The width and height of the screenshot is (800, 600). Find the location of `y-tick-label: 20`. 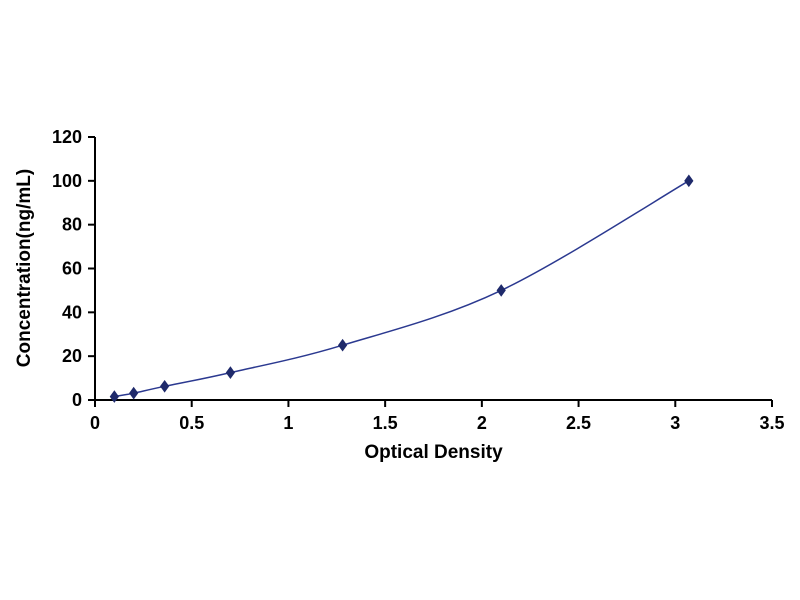

y-tick-label: 20 is located at coordinates (72, 356).